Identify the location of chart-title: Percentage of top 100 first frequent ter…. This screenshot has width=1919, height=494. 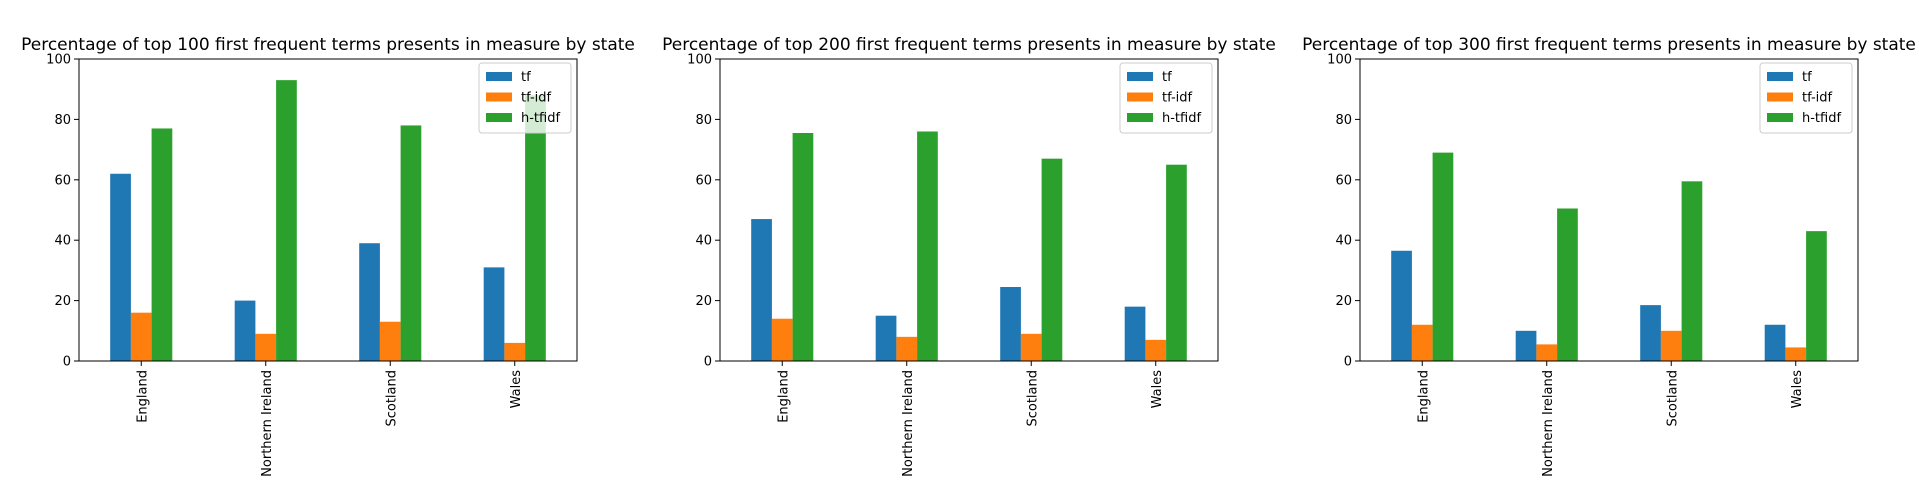
(328, 45).